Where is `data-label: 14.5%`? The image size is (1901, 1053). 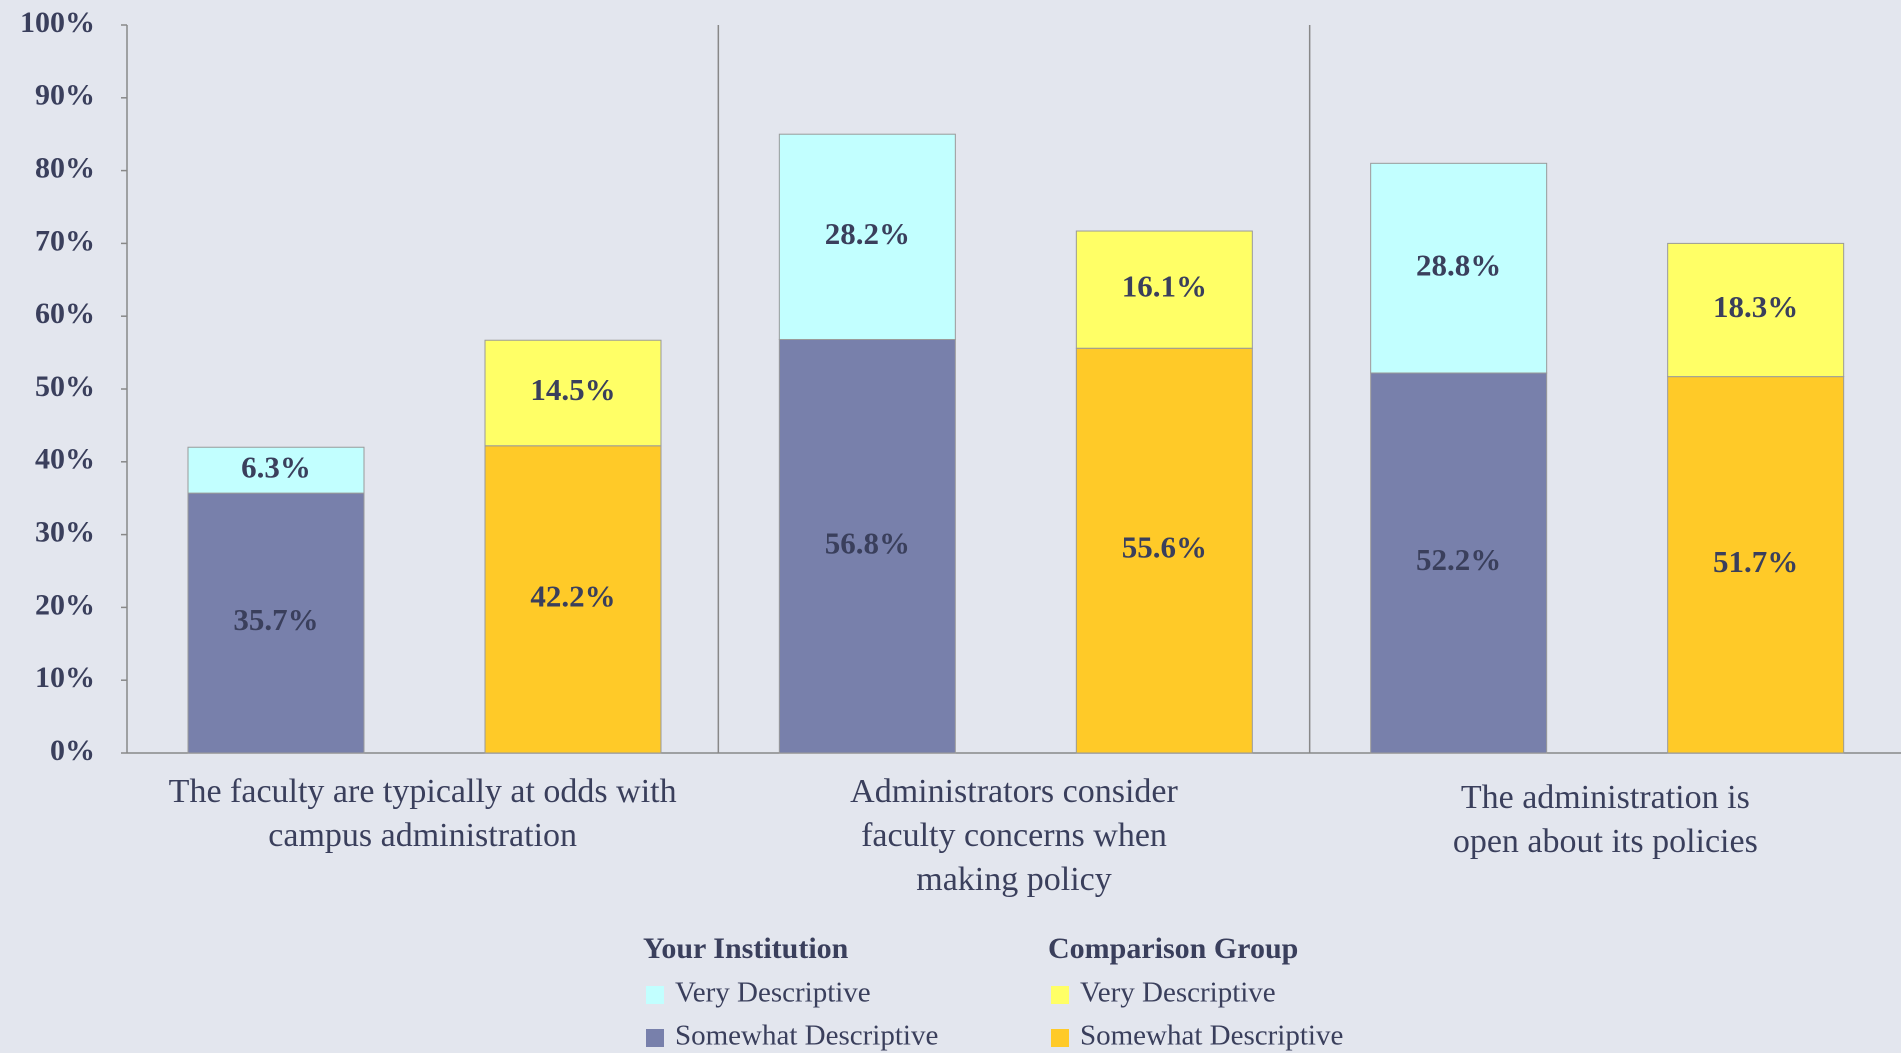
data-label: 14.5% is located at coordinates (572, 389).